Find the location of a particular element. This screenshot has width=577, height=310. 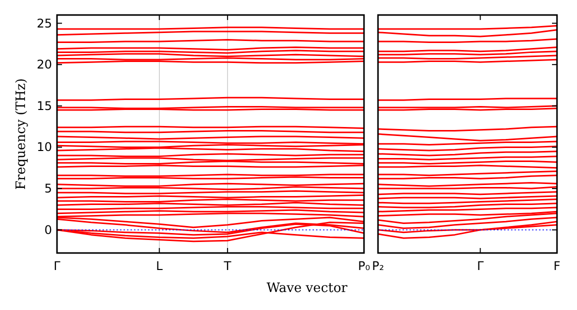

y-axis-title: Frequency (THz) is located at coordinates (21, 134).